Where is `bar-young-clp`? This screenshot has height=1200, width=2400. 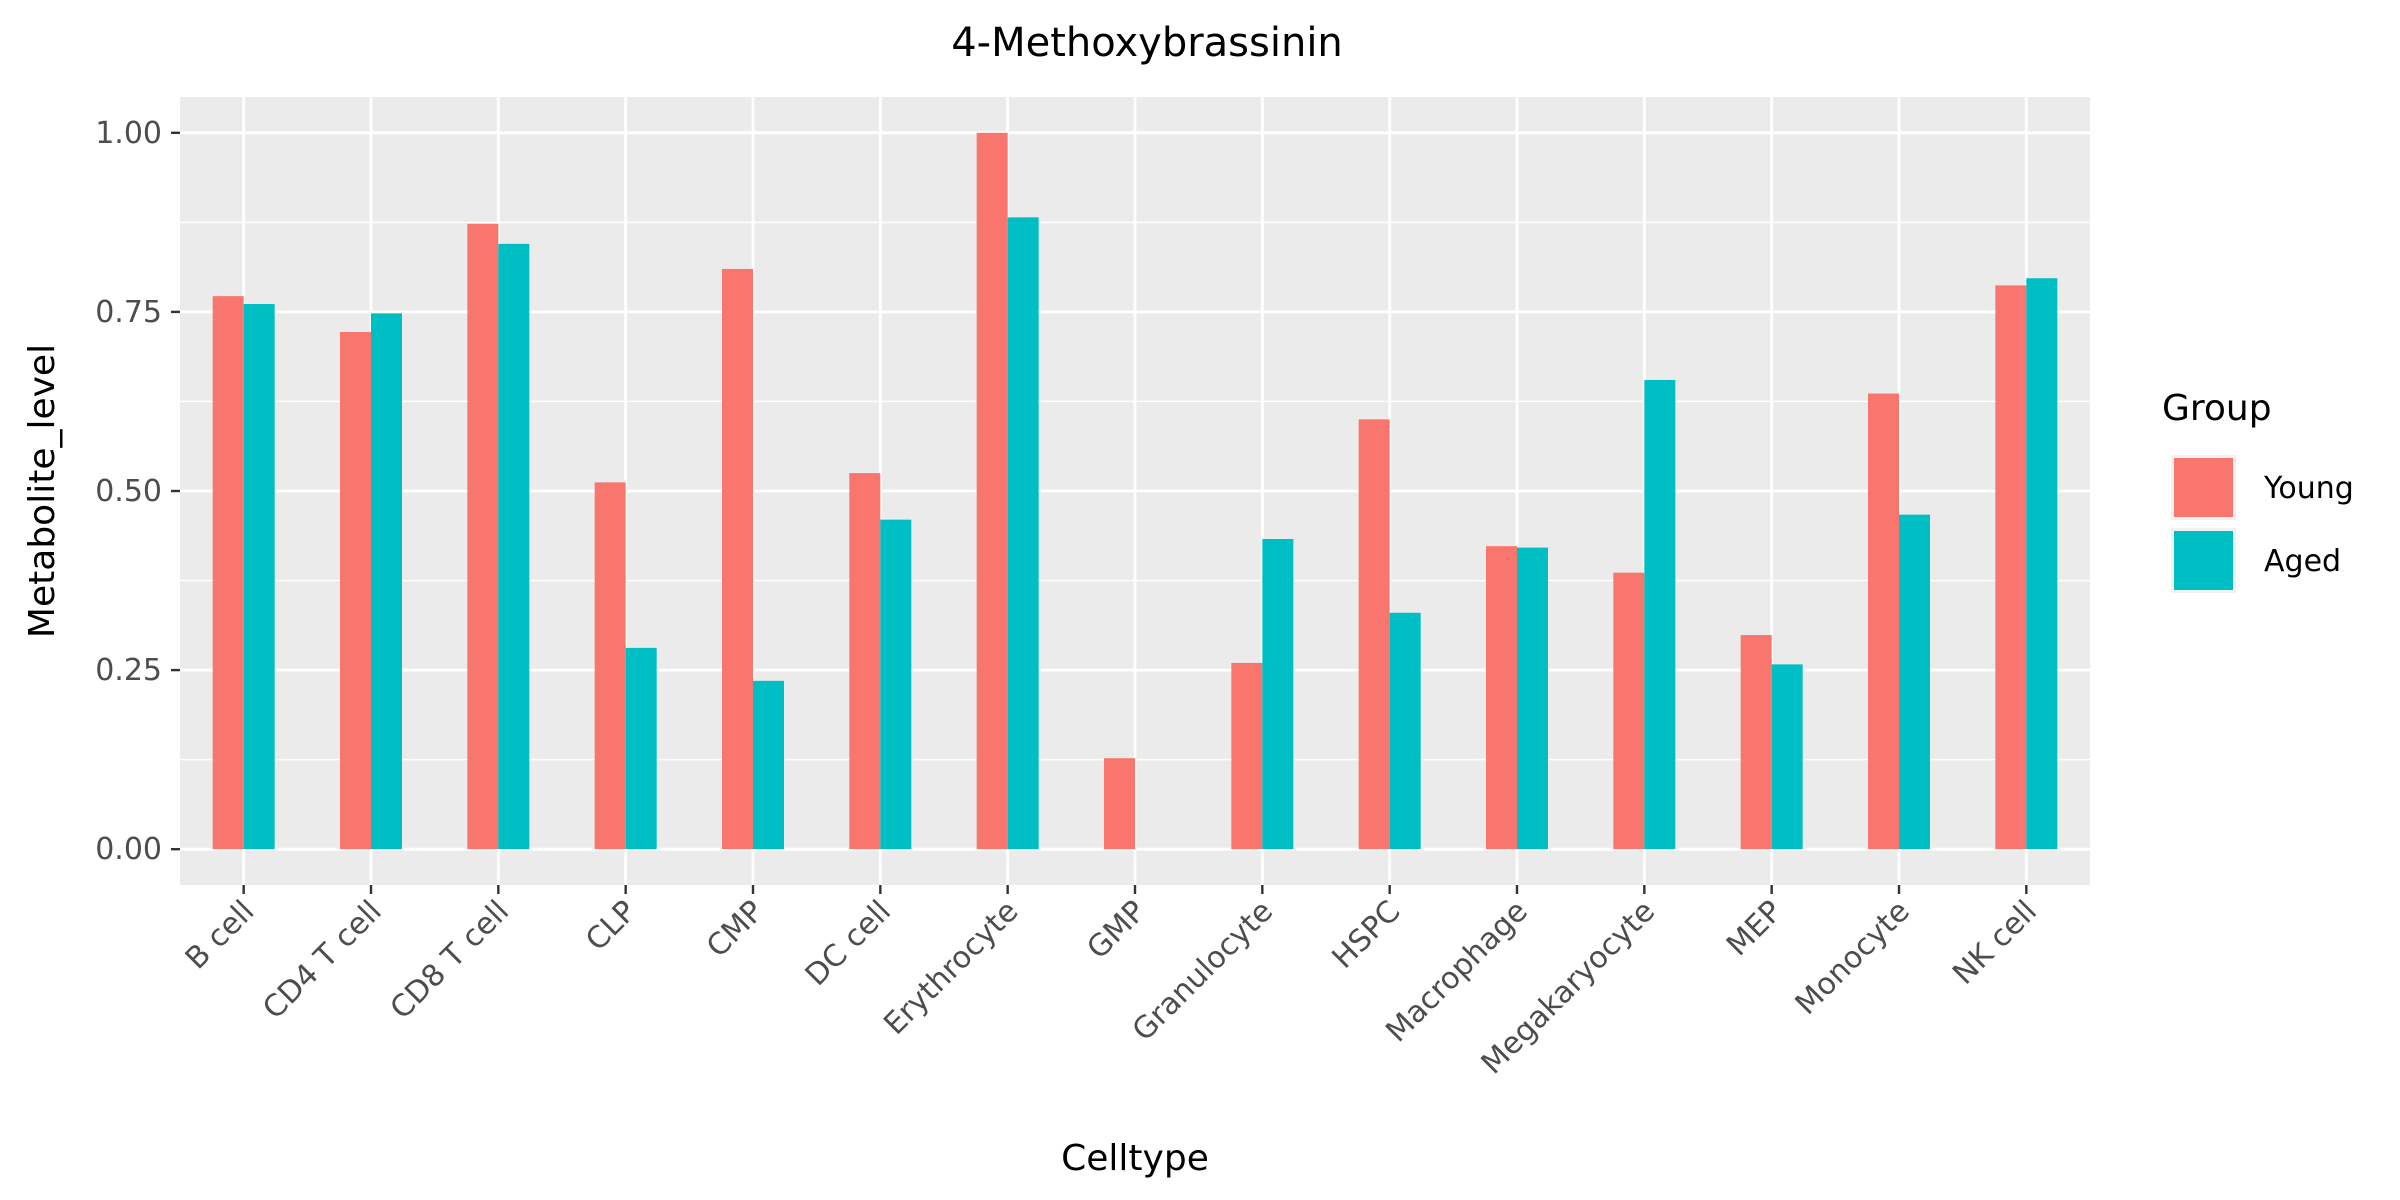
bar-young-clp is located at coordinates (610, 666).